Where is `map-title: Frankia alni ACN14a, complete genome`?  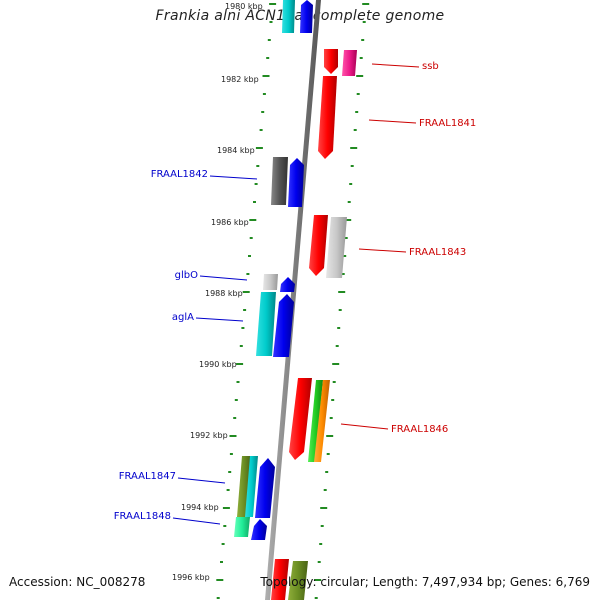
map-title: Frankia alni ACN14a, complete genome is located at coordinates (300, 16).